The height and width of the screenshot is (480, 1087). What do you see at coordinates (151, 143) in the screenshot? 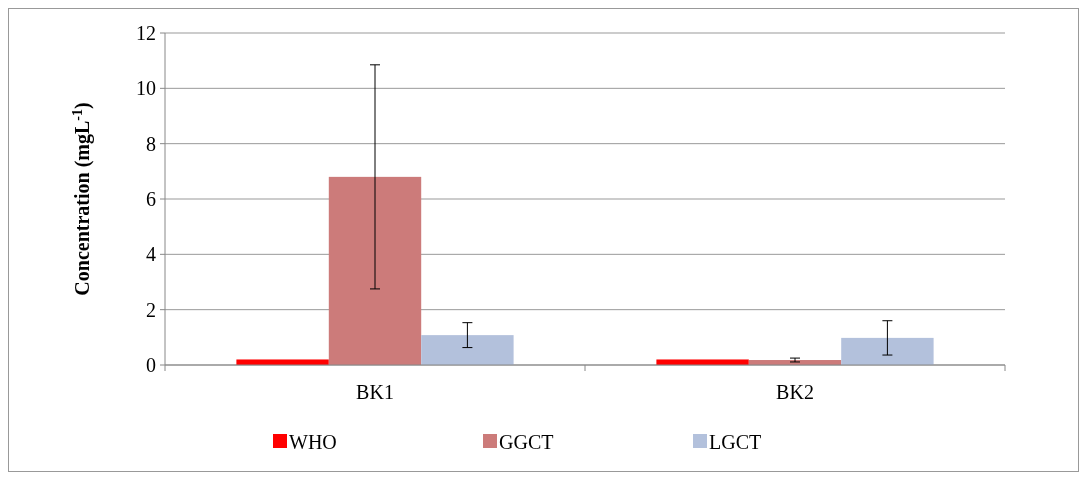
I see `y-tick-label: 8` at bounding box center [151, 143].